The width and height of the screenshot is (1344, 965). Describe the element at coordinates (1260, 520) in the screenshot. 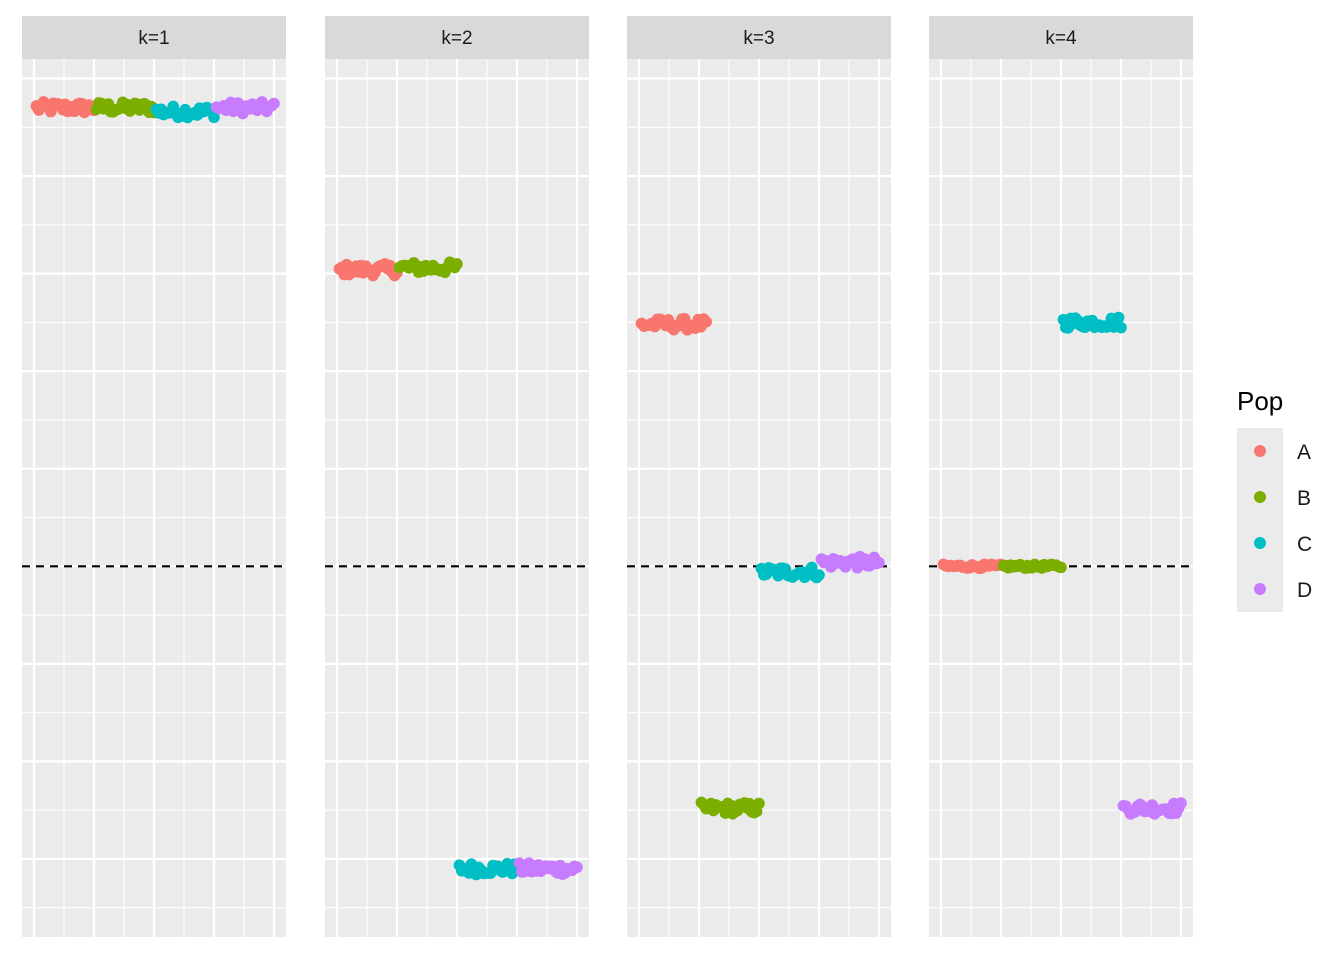

I see `legend-key-background` at that location.